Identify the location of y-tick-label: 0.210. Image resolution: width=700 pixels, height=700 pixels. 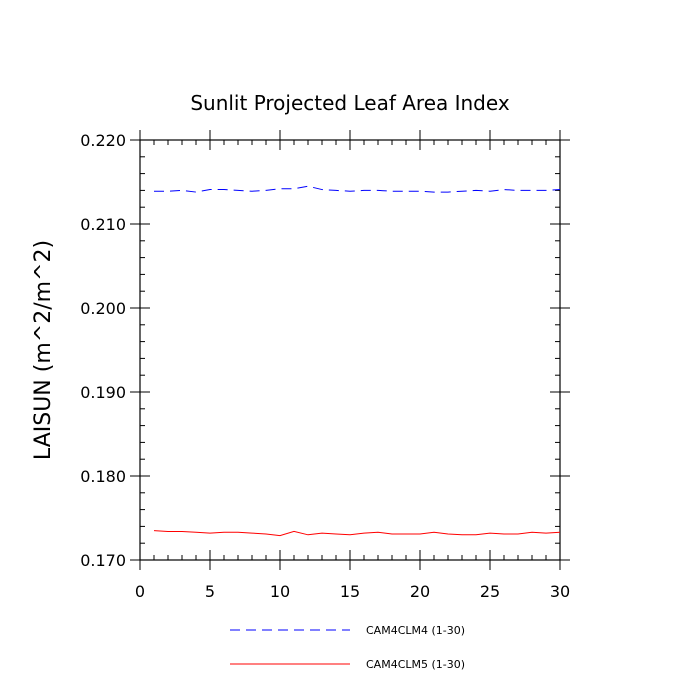
(103, 224).